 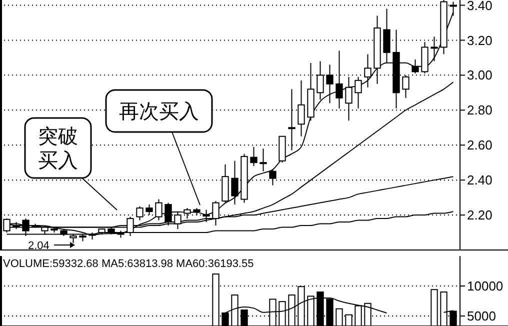 What do you see at coordinates (479, 40) in the screenshot?
I see `y-tick-label: 3.20` at bounding box center [479, 40].